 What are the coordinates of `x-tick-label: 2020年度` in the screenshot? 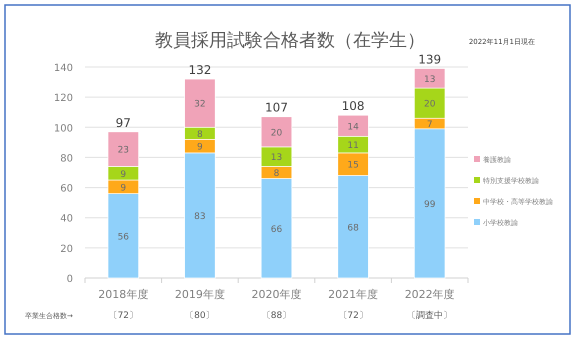 It's located at (277, 294).